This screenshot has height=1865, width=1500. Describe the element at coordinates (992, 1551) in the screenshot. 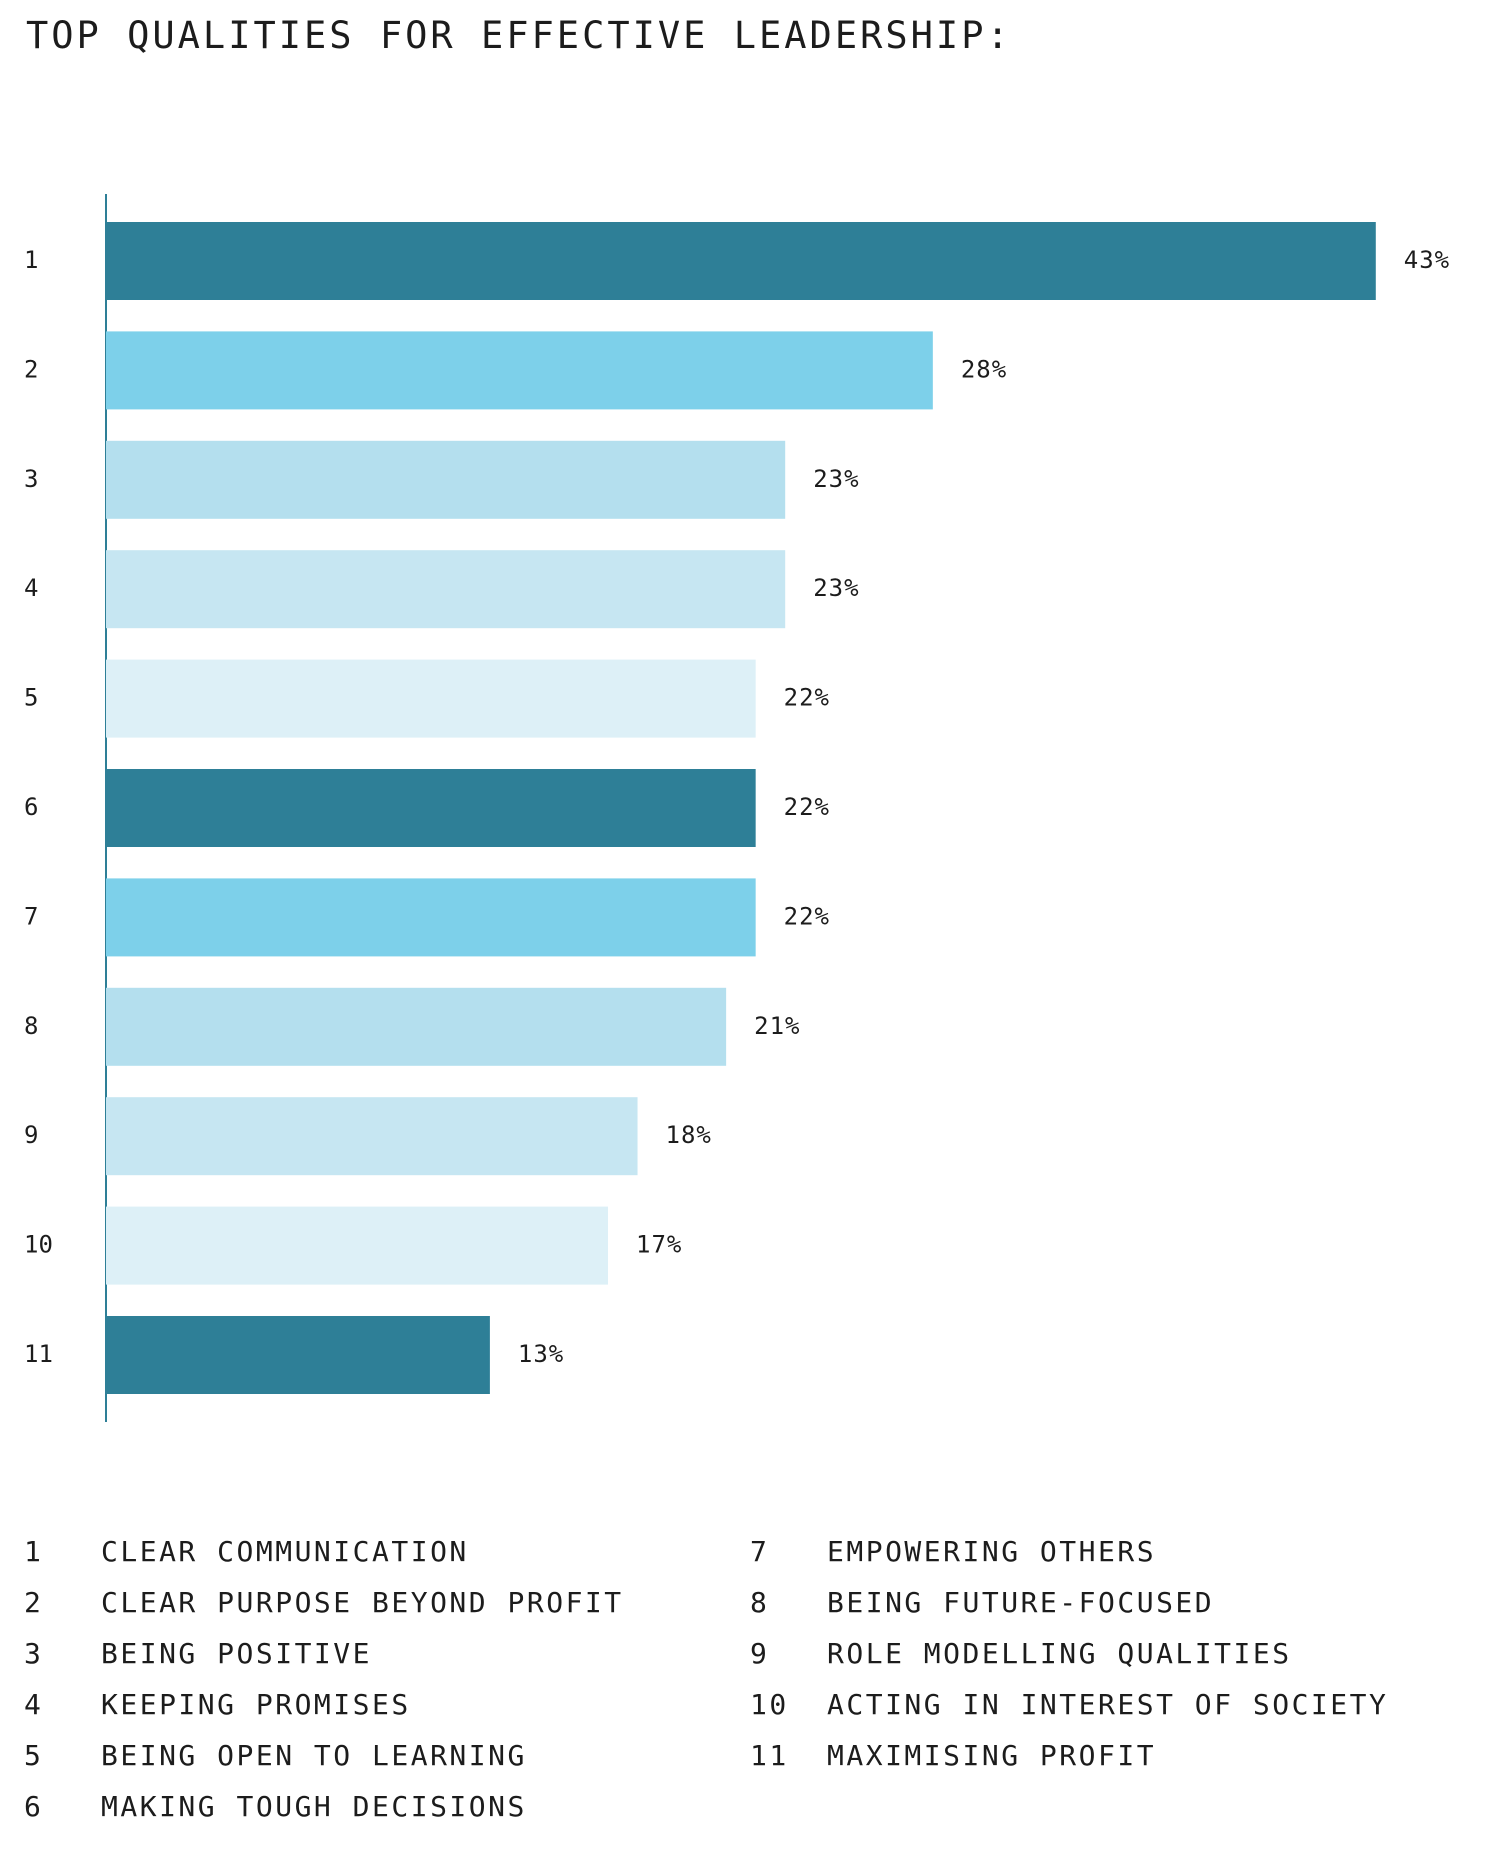

I see `legend-label: EMPOWERING OTHERS` at that location.